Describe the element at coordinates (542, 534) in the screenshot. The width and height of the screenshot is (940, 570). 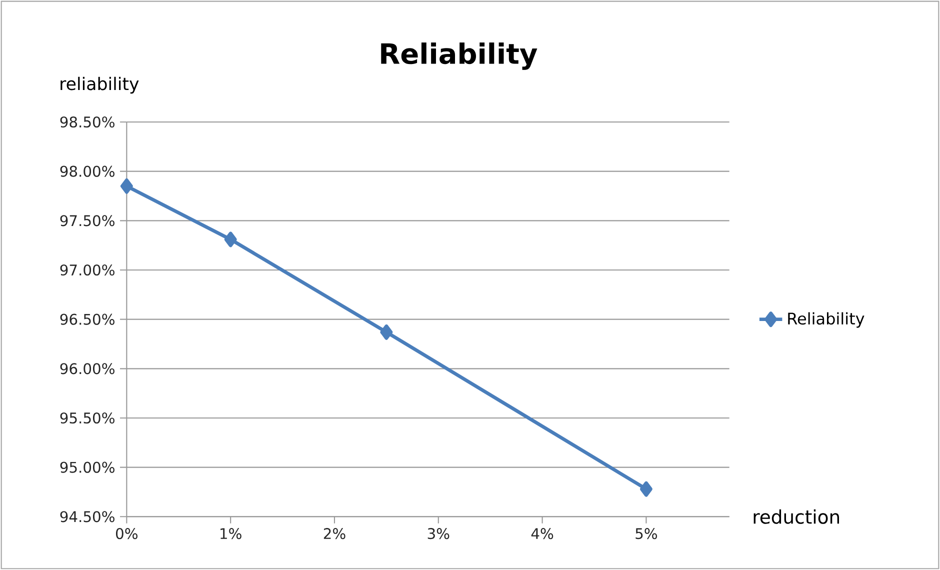
I see `x-tick-label: 4%` at that location.